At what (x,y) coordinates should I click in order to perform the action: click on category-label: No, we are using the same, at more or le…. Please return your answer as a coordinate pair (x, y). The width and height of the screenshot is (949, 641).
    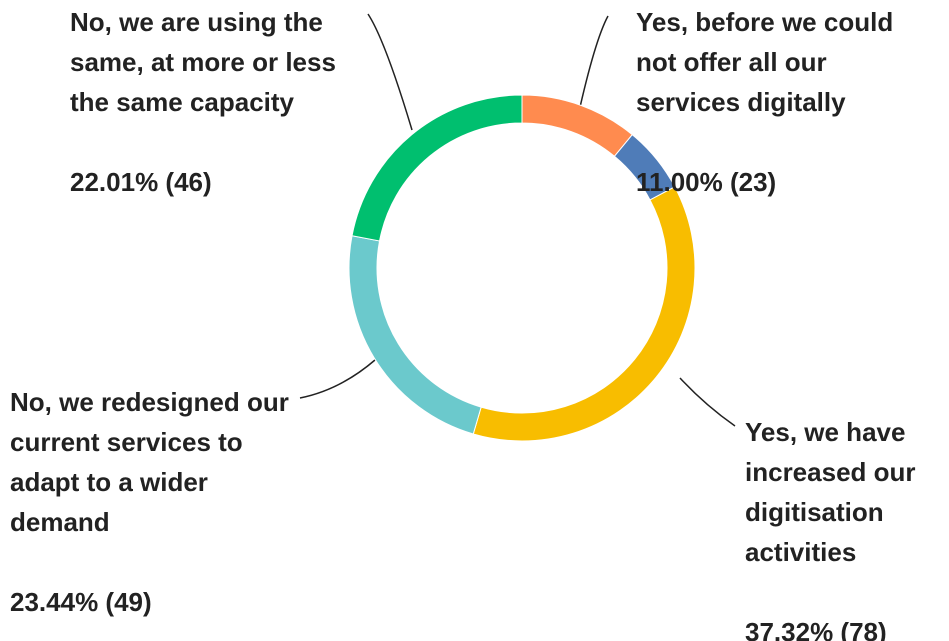
    Looking at the image, I should click on (203, 62).